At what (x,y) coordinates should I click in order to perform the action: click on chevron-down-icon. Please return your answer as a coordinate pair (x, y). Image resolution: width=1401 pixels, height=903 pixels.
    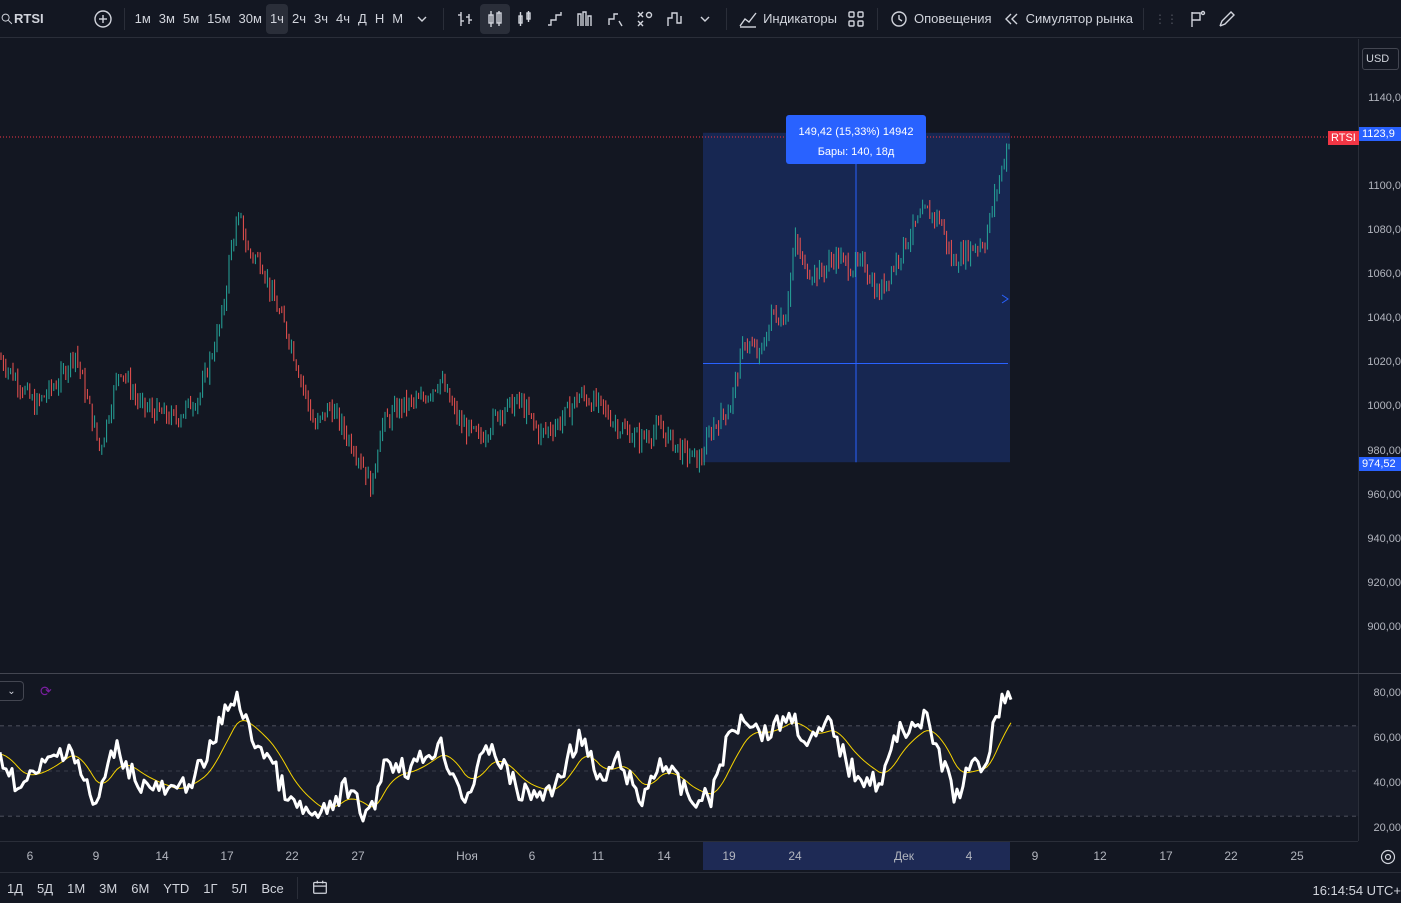
    Looking at the image, I should click on (422, 19).